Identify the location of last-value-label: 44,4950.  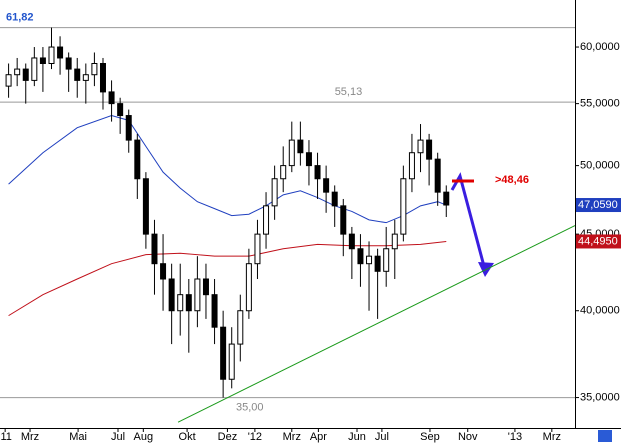
(598, 241).